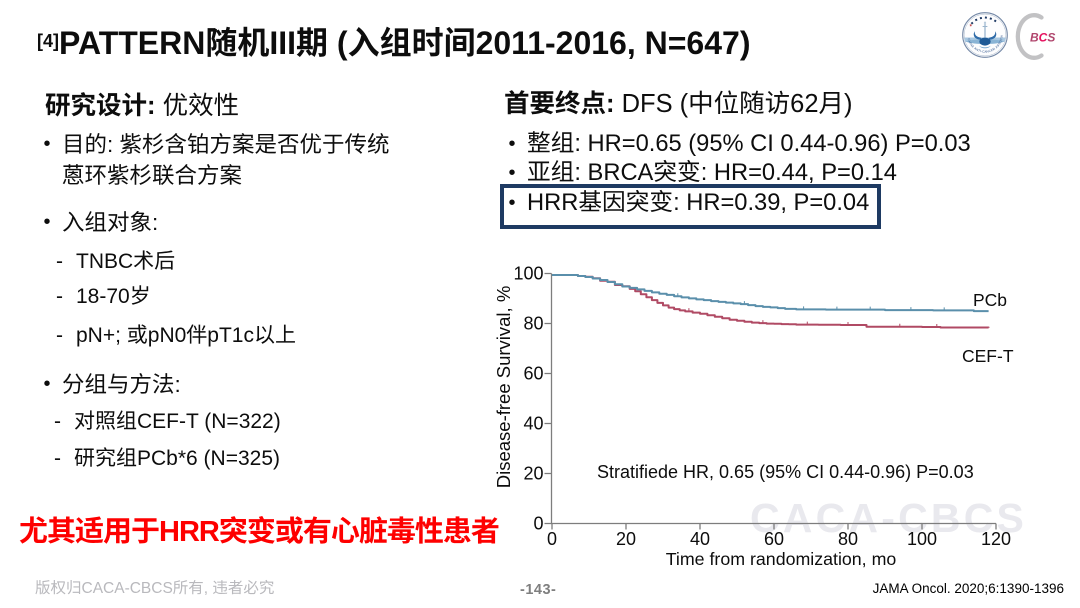 This screenshot has width=1080, height=608. I want to click on svg-text: Time from randomization, mo, so click(781, 559).